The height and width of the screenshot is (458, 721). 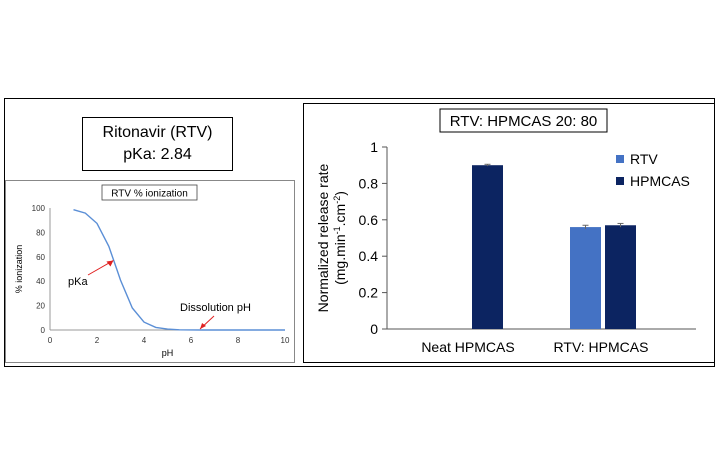 I want to click on pka-arrow-head, so click(x=110, y=263).